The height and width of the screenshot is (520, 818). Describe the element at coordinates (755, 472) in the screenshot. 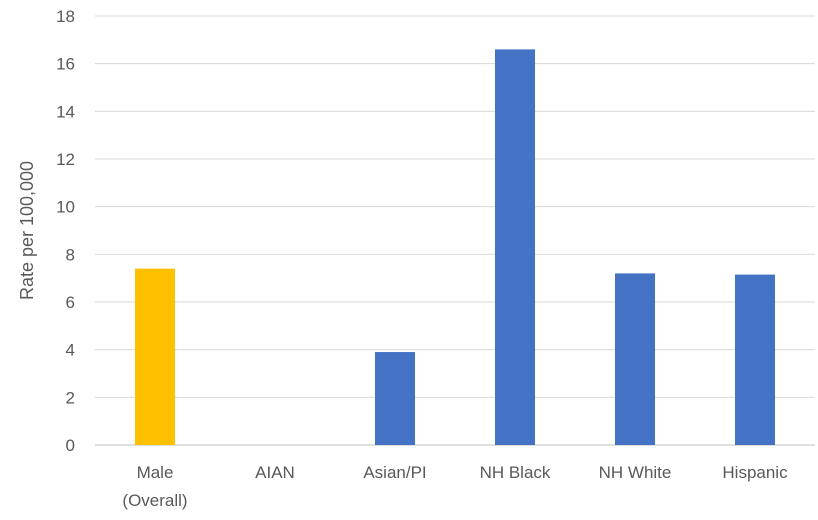

I see `x-tick-label: Hispanic` at that location.